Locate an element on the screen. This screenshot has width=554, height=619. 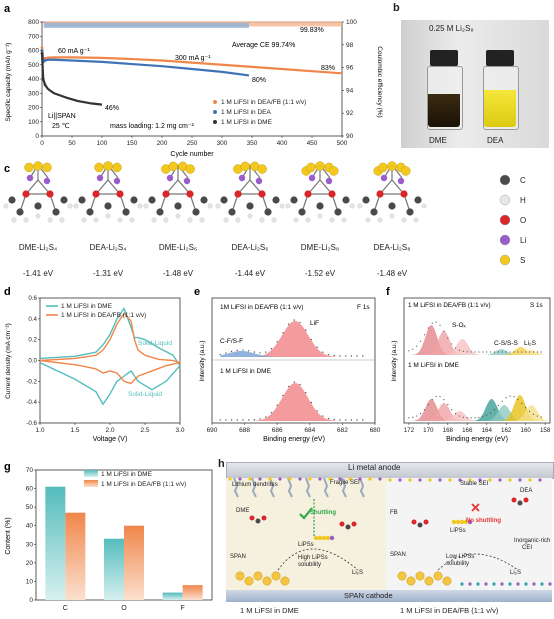
cathode-label: SPAN cathode is located at coordinates (368, 595).